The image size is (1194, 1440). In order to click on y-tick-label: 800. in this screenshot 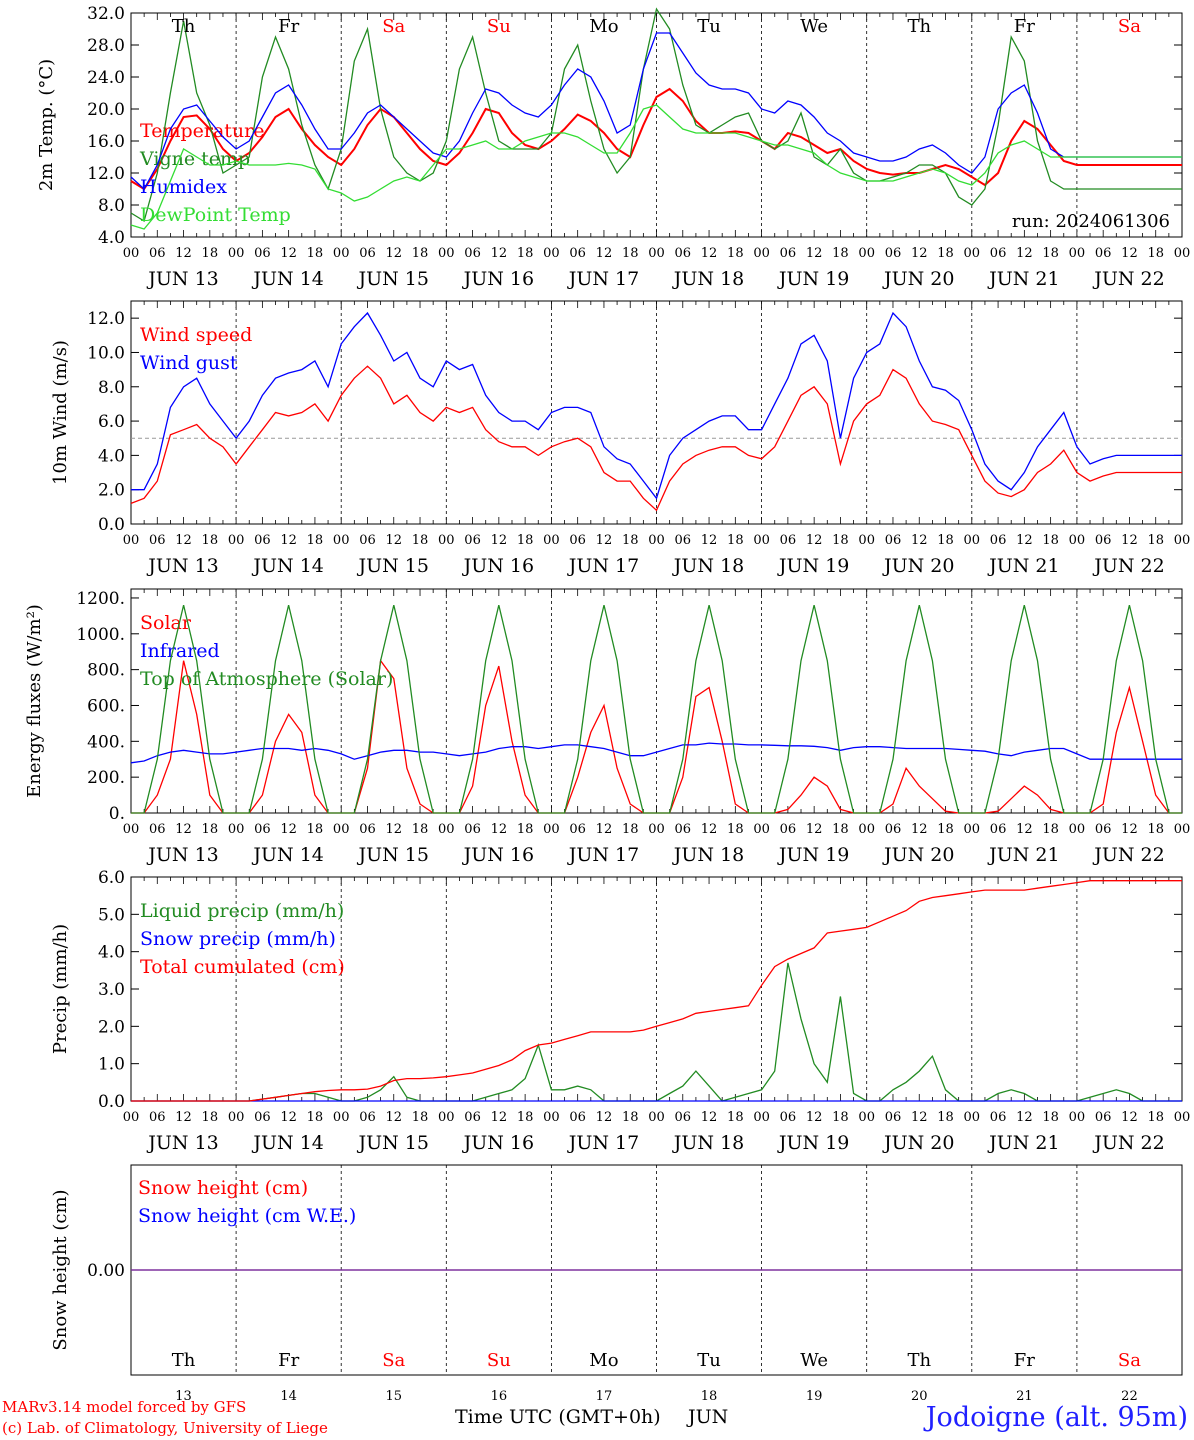, I will do `click(106, 671)`.